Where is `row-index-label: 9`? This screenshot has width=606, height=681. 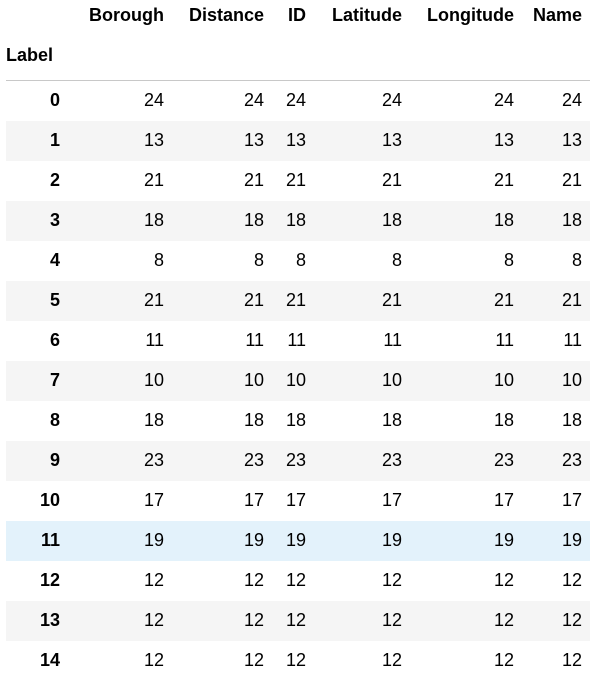 row-index-label: 9 is located at coordinates (54, 460).